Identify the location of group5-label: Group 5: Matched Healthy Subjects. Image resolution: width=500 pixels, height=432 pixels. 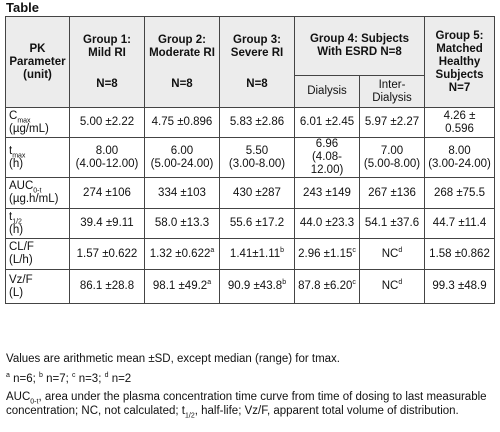
(459, 55).